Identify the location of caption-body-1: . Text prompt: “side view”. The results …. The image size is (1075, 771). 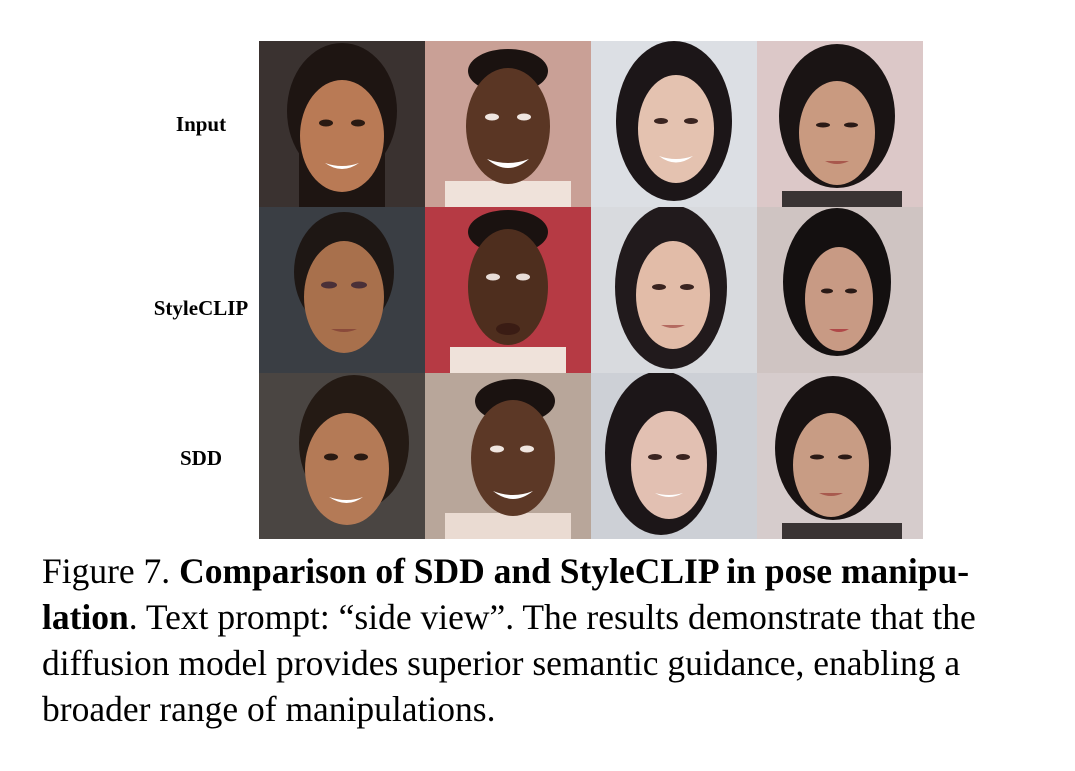
(552, 617).